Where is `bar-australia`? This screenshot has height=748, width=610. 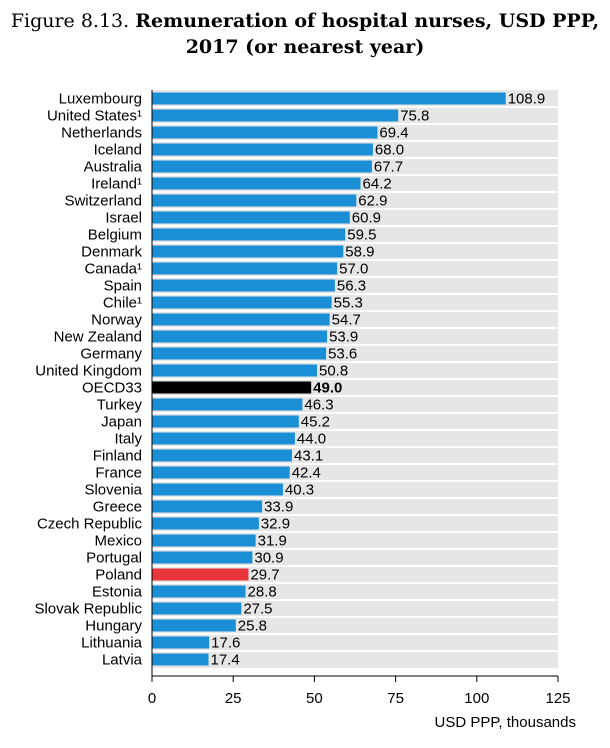
bar-australia is located at coordinates (262, 166).